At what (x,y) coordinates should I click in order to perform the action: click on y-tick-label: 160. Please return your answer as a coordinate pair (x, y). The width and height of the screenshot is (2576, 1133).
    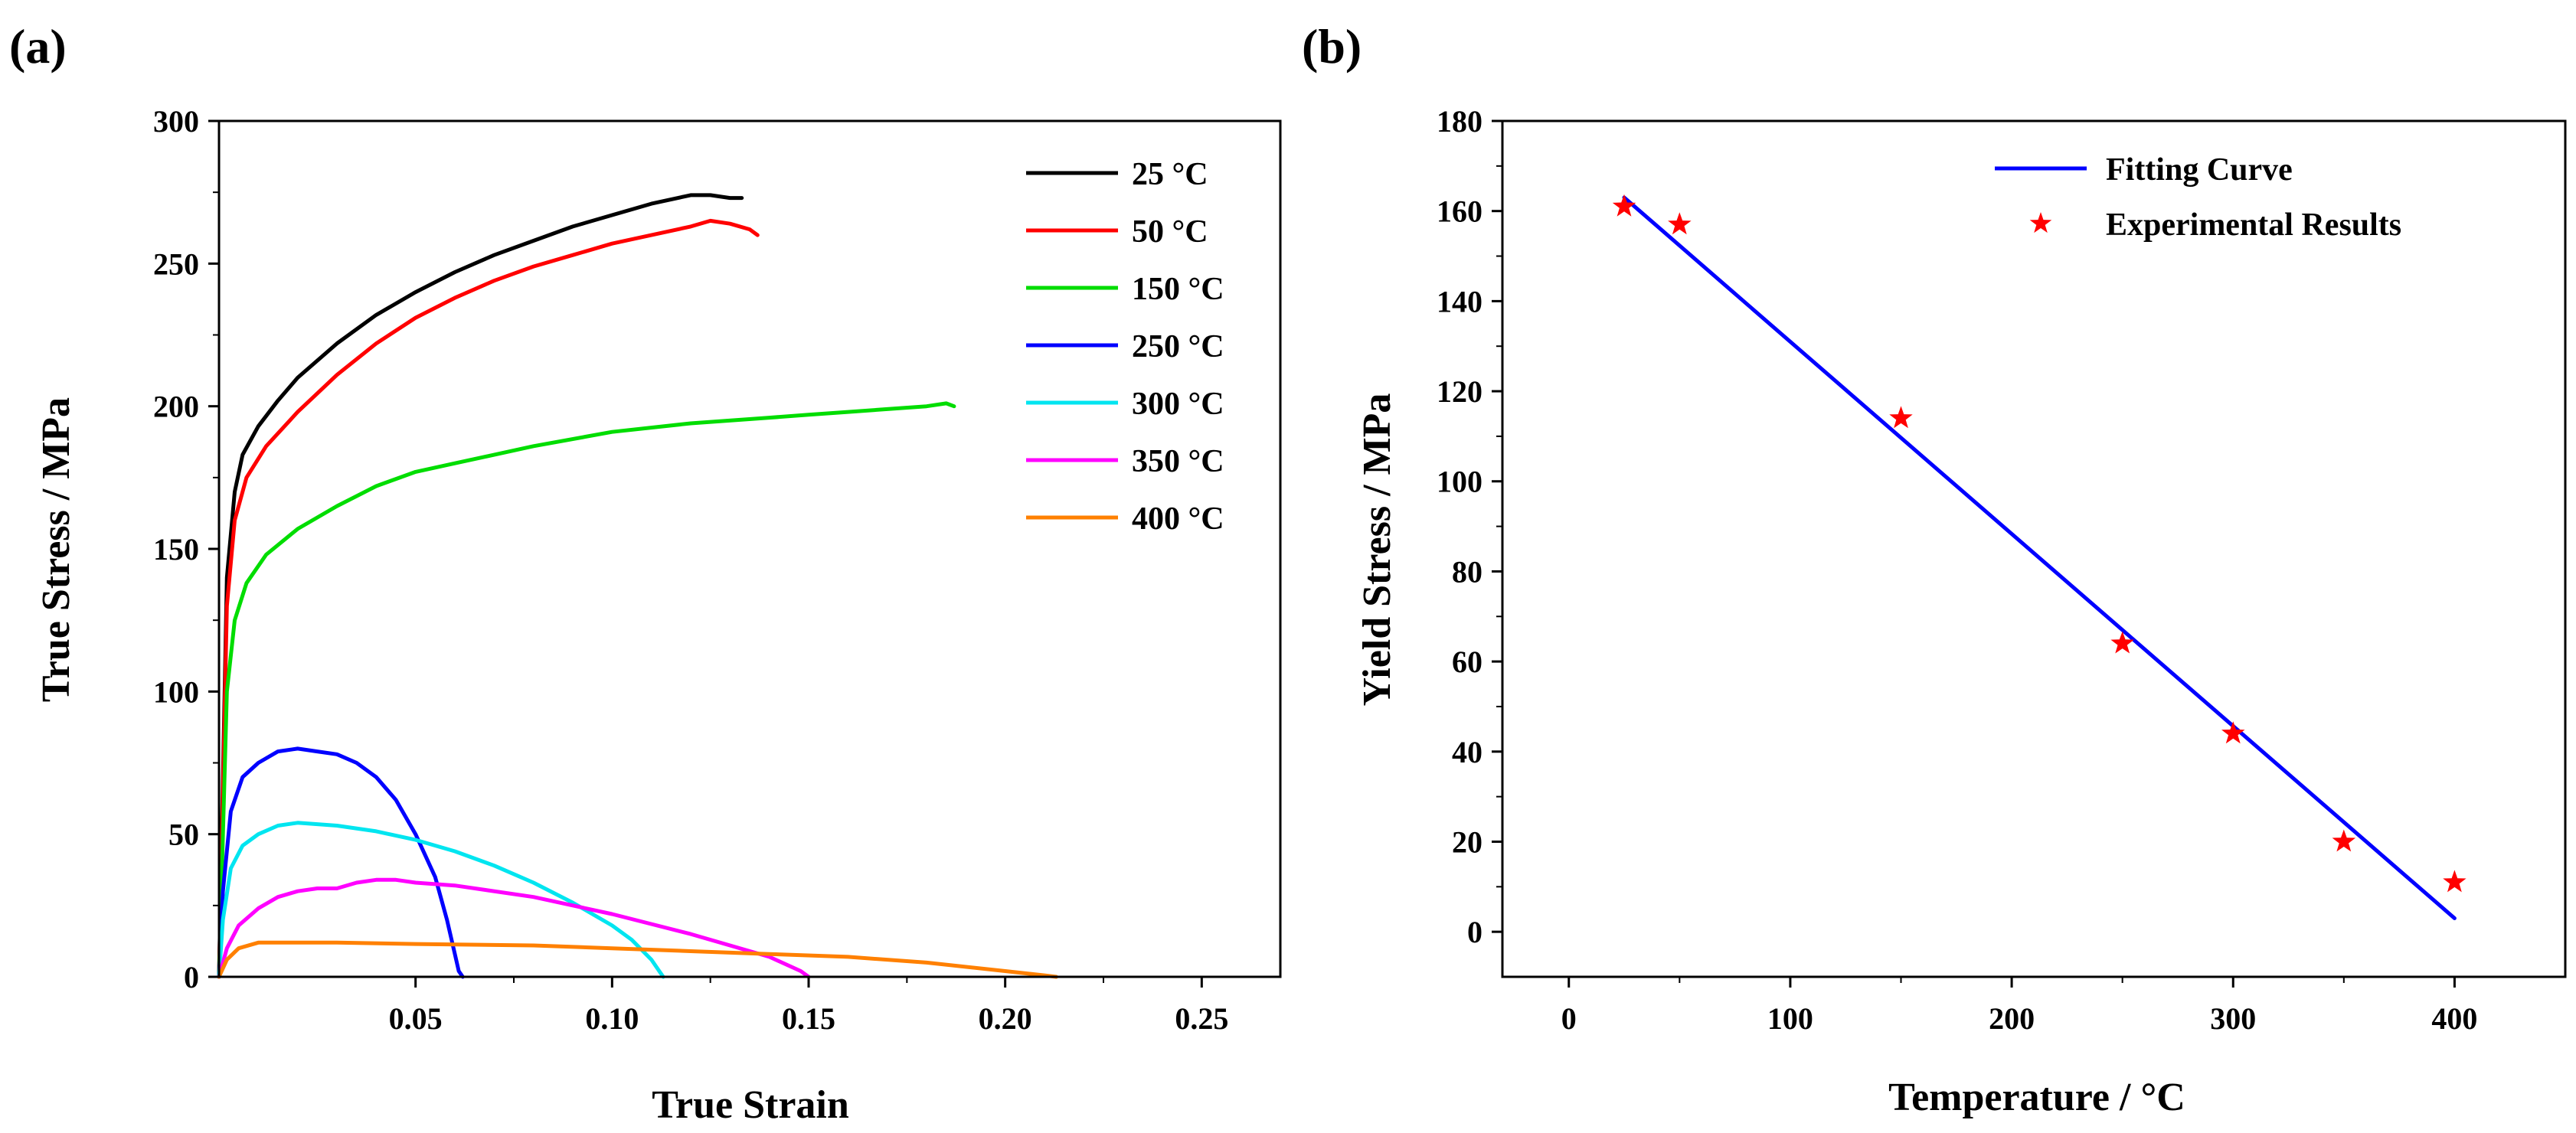
    Looking at the image, I should click on (1460, 212).